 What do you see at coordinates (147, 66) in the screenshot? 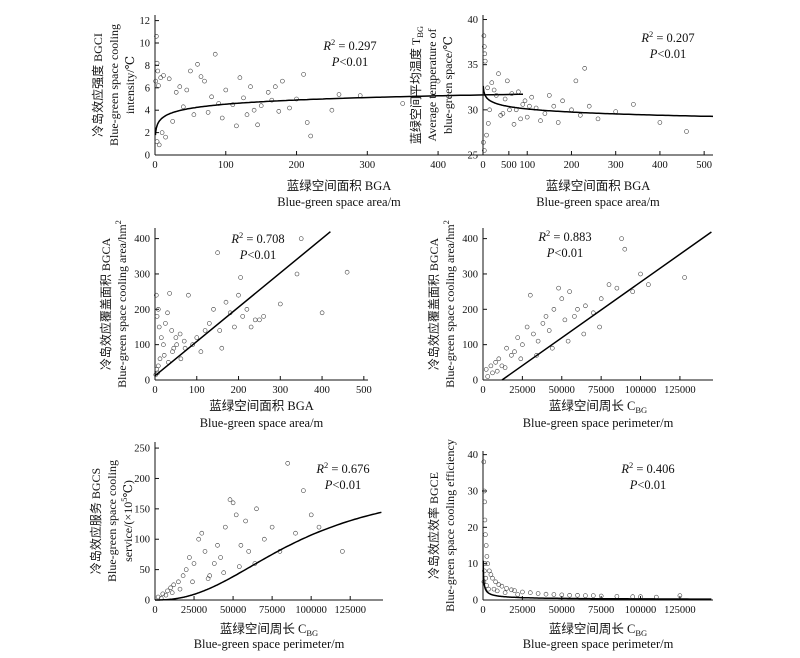
I see `y-tick-label: 8` at bounding box center [147, 66].